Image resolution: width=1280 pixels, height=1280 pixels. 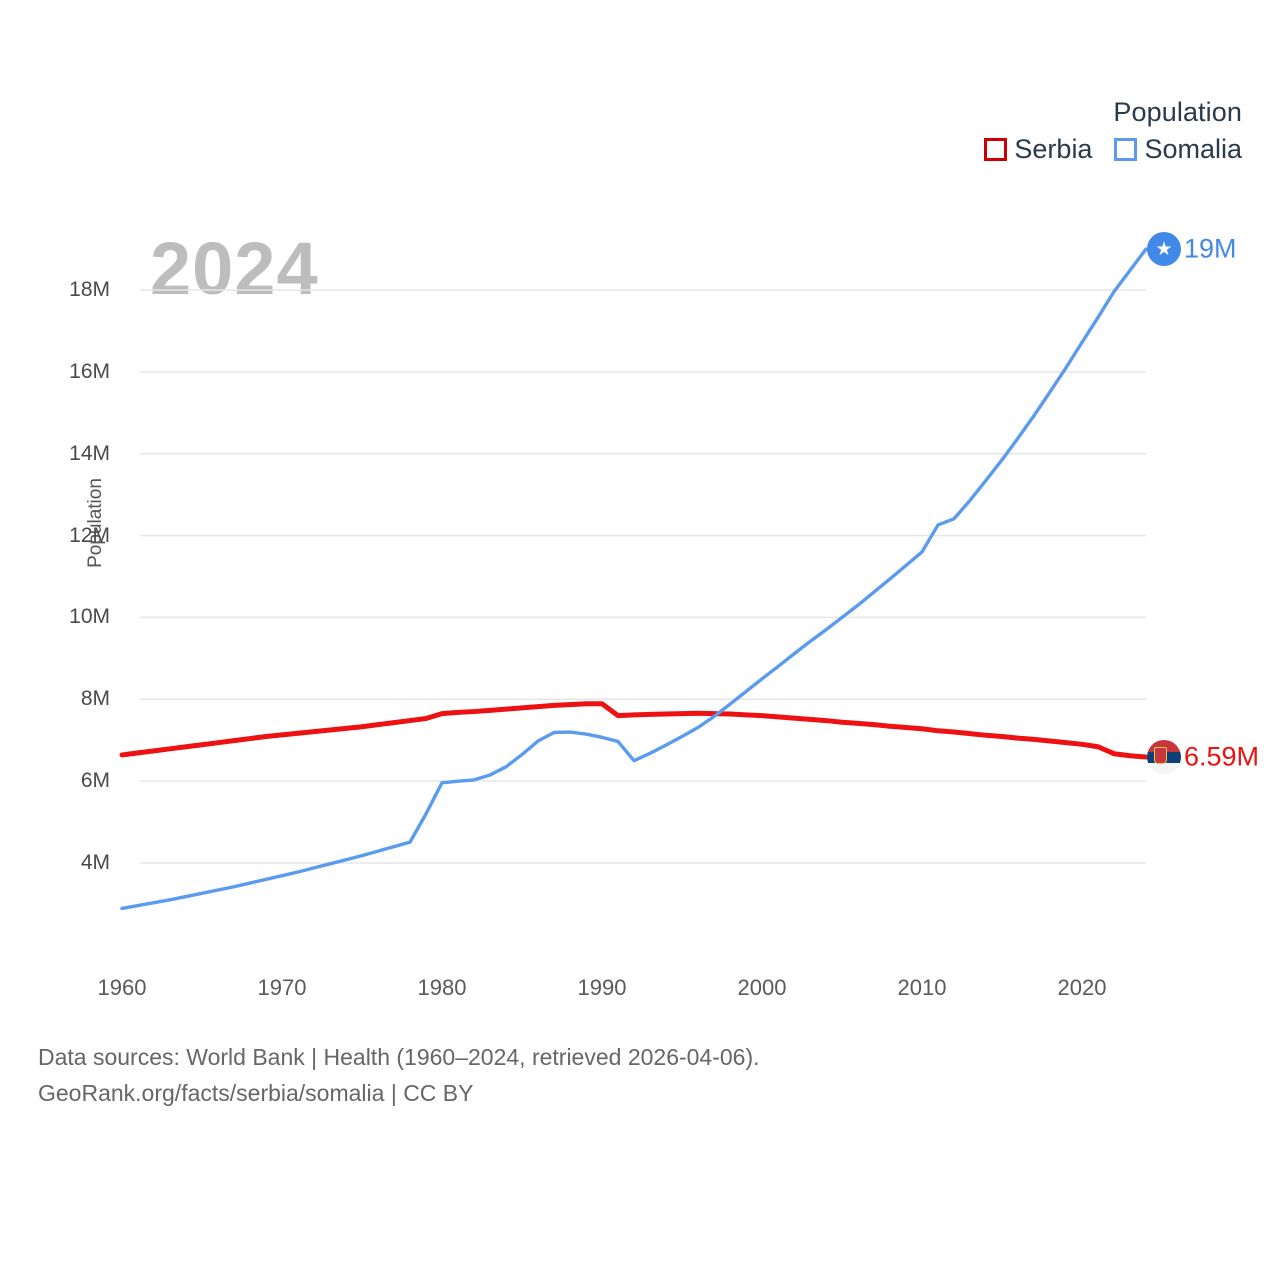 I want to click on y-tick-label: 14M, so click(x=89, y=453).